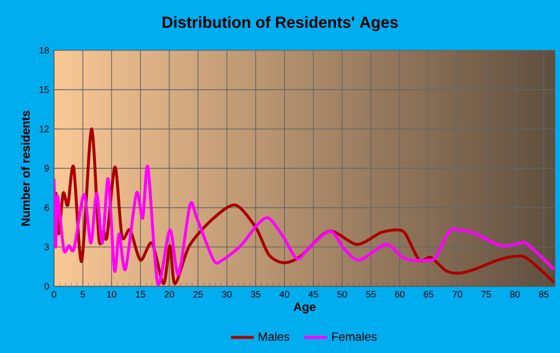  What do you see at coordinates (46, 247) in the screenshot?
I see `y-tick-label: 3` at bounding box center [46, 247].